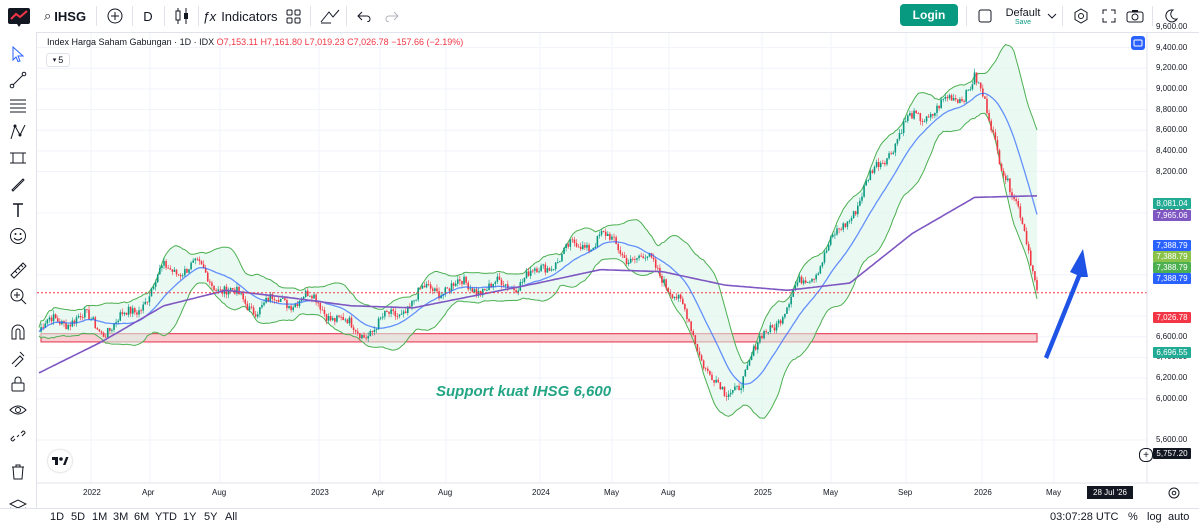  Describe the element at coordinates (60, 461) in the screenshot. I see `tradingview-logo` at that location.